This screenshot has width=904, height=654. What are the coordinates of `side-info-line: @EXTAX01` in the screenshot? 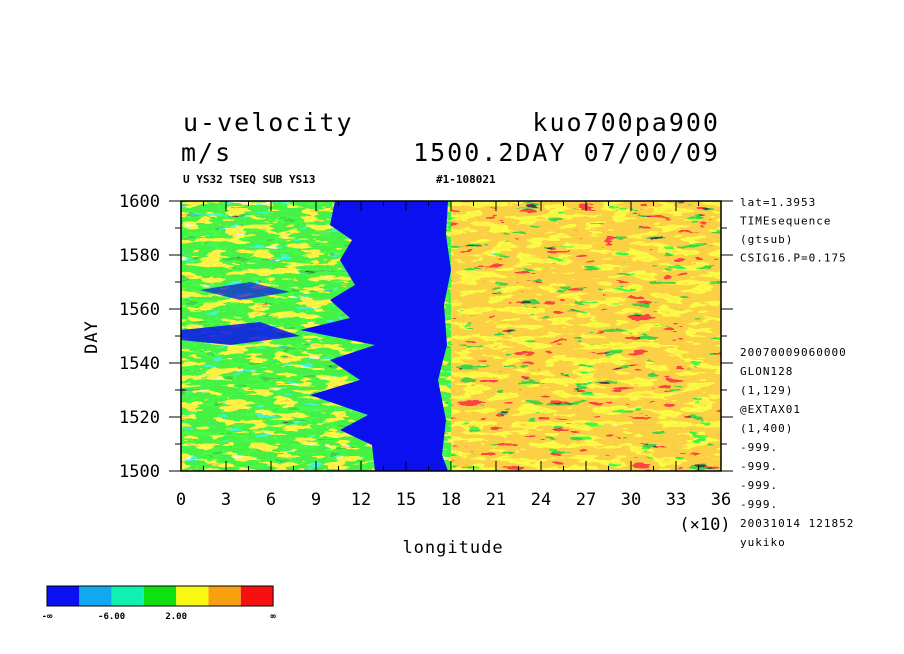 It's located at (770, 409).